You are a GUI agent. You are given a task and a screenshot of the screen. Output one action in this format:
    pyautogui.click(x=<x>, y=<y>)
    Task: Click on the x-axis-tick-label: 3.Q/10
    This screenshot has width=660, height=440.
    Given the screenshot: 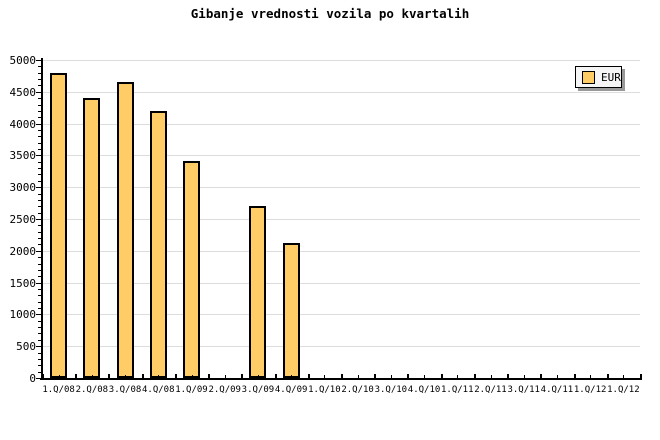 What is the action you would take?
    pyautogui.click(x=391, y=390)
    